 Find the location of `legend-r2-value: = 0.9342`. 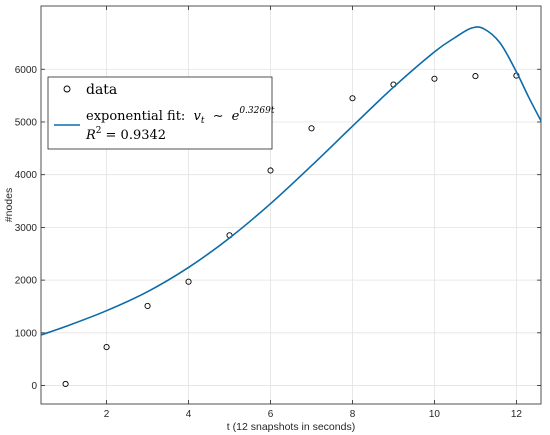

legend-r2-value: = 0.9342 is located at coordinates (136, 135).